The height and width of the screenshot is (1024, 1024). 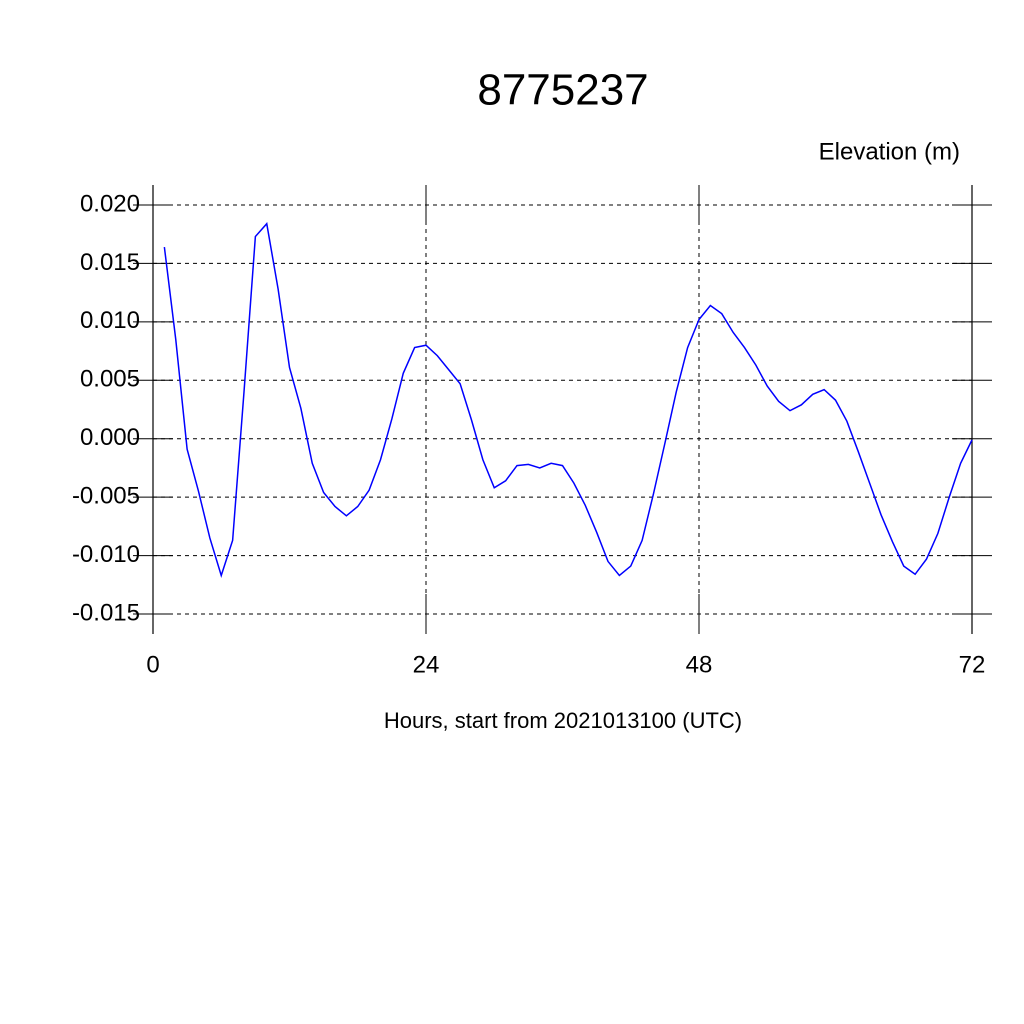 I want to click on y-tick-label: 0.000, so click(x=110, y=437).